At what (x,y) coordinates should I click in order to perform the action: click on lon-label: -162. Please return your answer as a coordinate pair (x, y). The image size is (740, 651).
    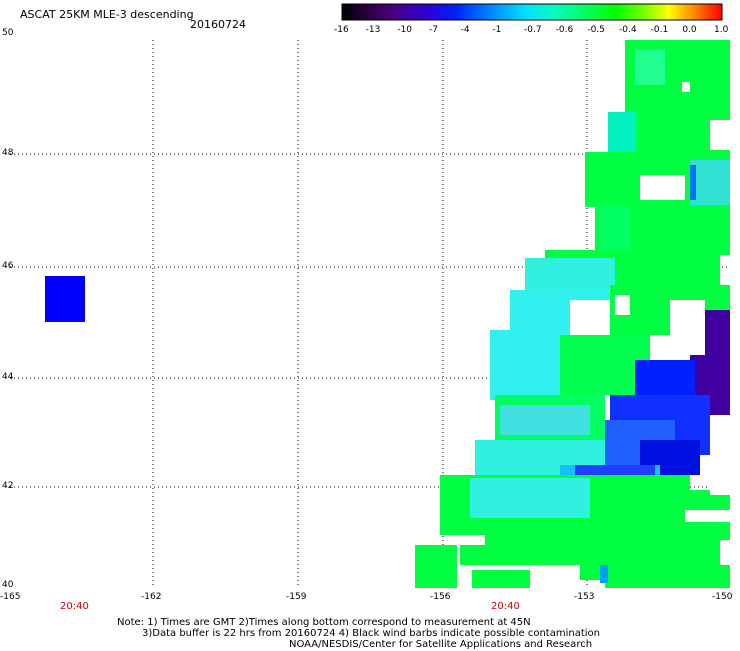
    Looking at the image, I should click on (151, 597).